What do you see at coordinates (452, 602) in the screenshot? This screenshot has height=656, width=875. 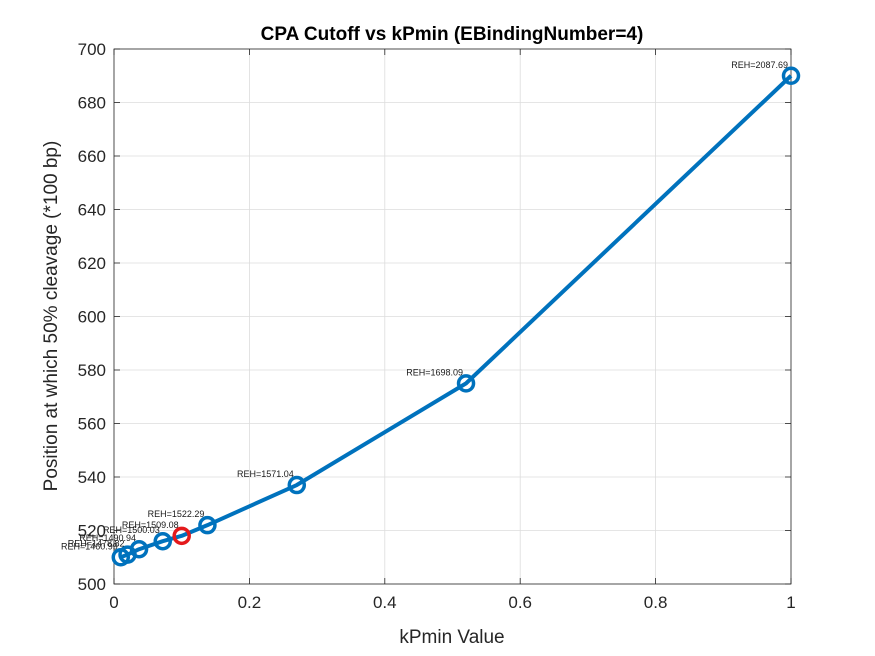 I see `x-tick-labels: 0 0.2 0.4 0.6 0.8 1` at bounding box center [452, 602].